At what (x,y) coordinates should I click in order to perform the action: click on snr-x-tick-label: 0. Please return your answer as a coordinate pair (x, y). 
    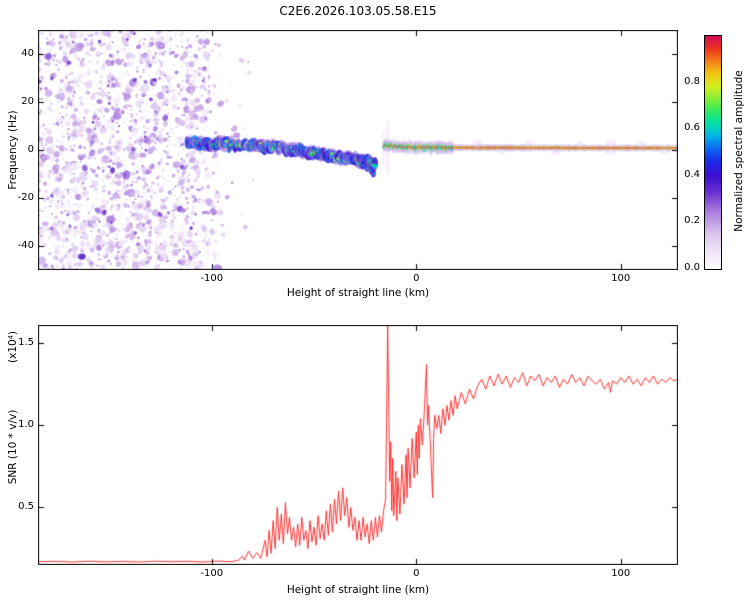
    Looking at the image, I should click on (416, 573).